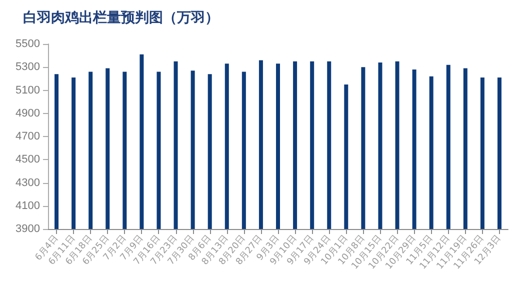 Image resolution: width=522 pixels, height=295 pixels. I want to click on y-tick-label: 5500, so click(28, 44).